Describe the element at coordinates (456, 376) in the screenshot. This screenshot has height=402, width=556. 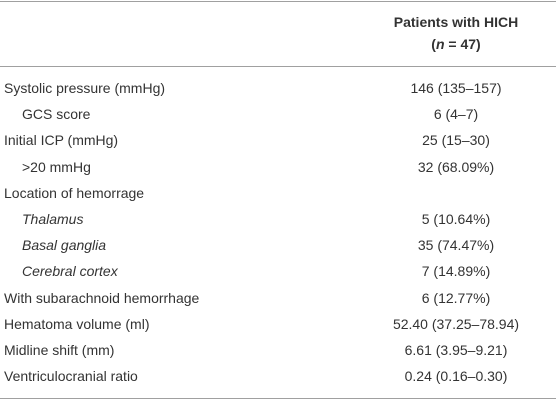
I see `row-value: 0.24 (0.16–0.30)` at that location.